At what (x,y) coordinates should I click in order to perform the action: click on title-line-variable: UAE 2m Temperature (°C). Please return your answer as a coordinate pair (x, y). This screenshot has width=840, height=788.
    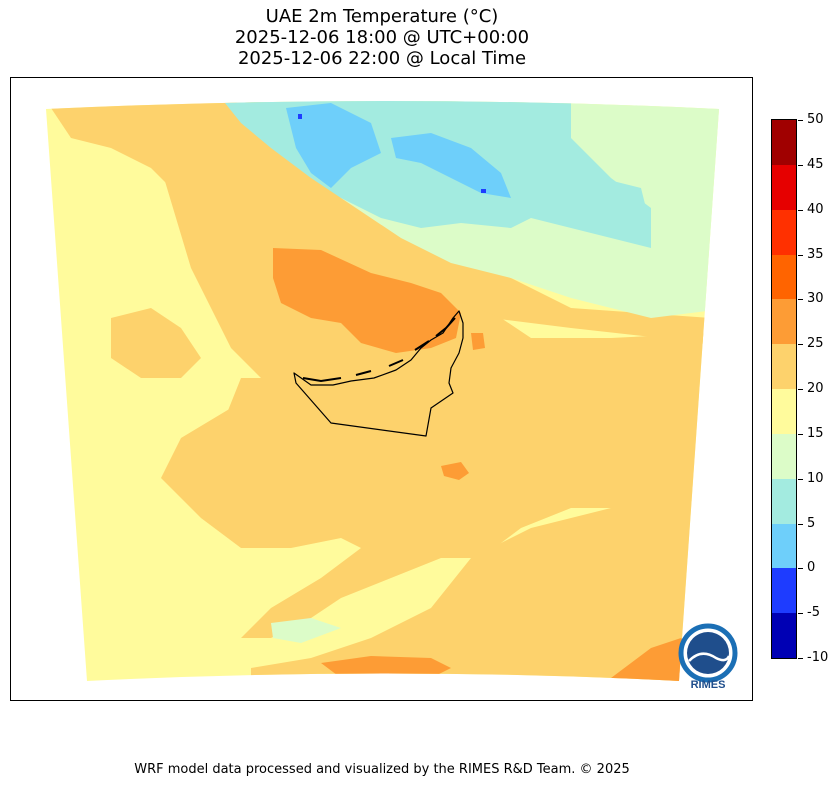
    Looking at the image, I should click on (382, 16).